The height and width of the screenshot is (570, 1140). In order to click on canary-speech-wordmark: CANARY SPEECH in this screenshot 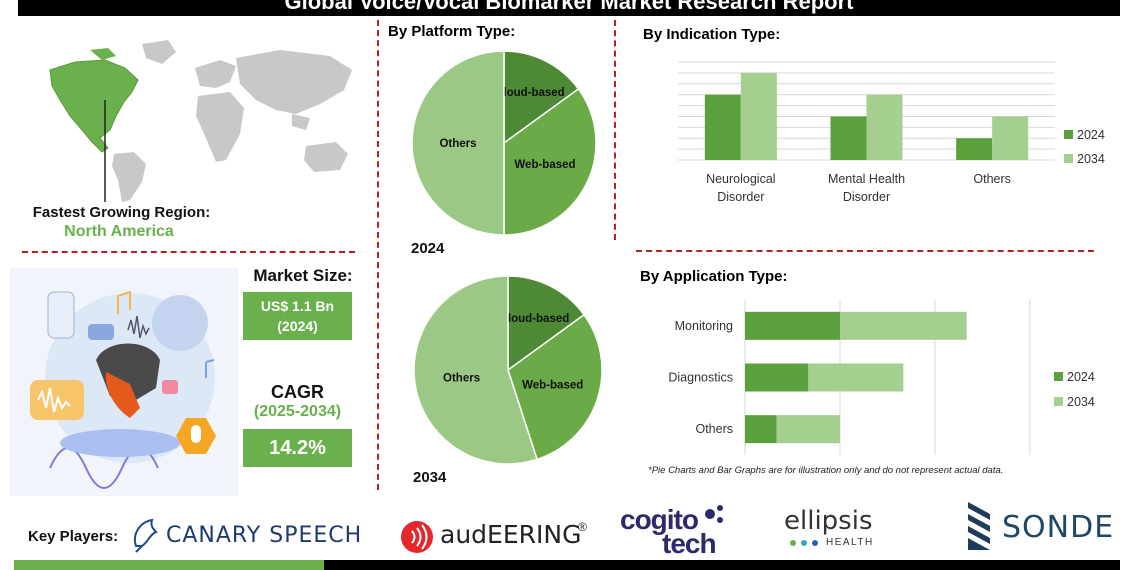, I will do `click(264, 535)`.